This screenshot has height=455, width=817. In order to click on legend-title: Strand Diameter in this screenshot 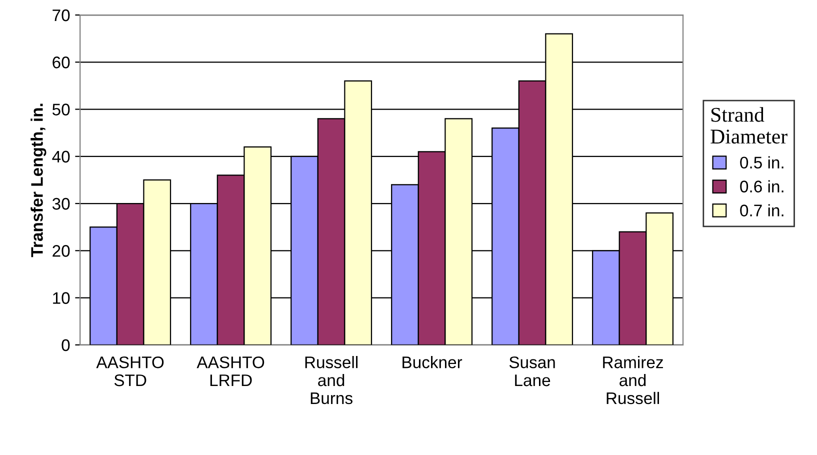, I will do `click(749, 125)`.